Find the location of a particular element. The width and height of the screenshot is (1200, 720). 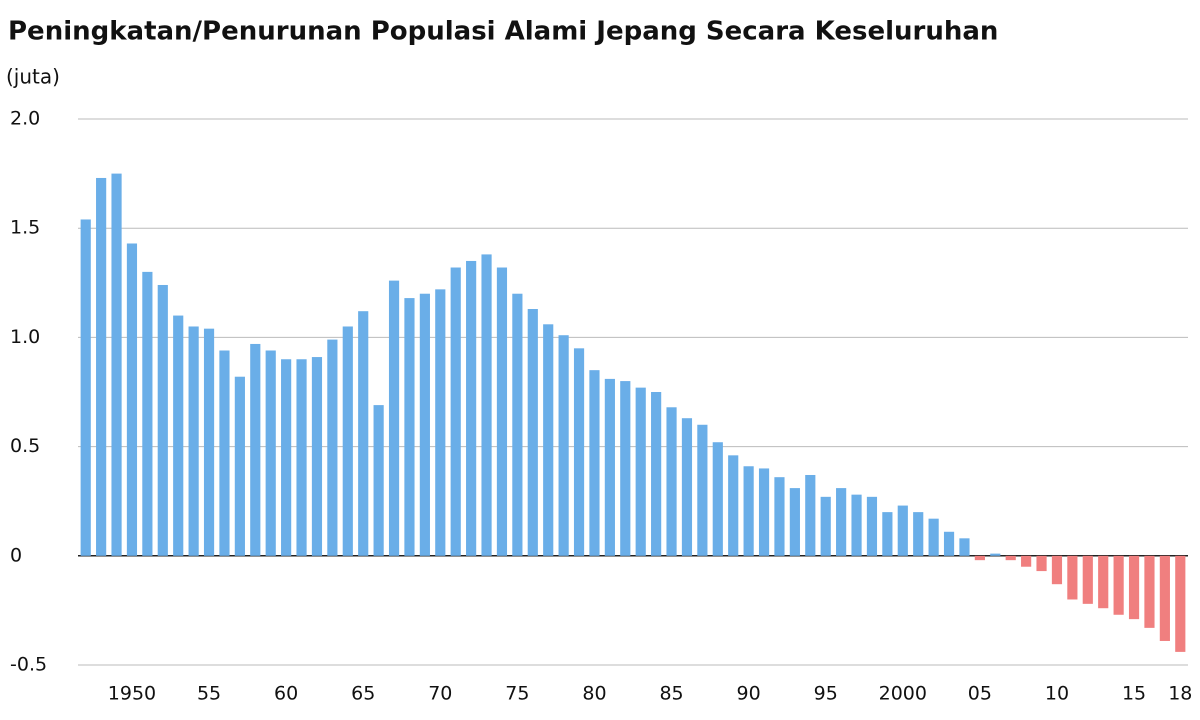

x-tick-label: 55 is located at coordinates (209, 694).